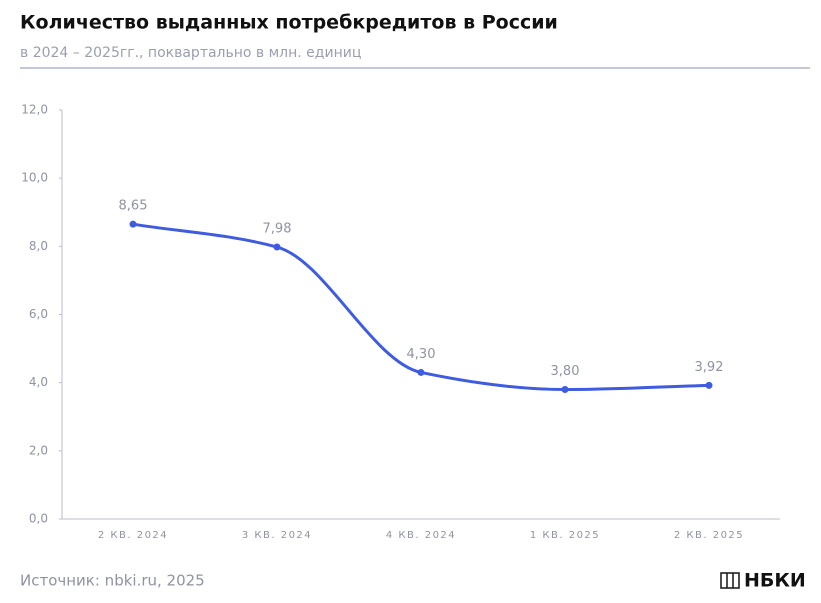 The height and width of the screenshot is (603, 821). What do you see at coordinates (775, 581) in the screenshot?
I see `logo: НБКИ` at bounding box center [775, 581].